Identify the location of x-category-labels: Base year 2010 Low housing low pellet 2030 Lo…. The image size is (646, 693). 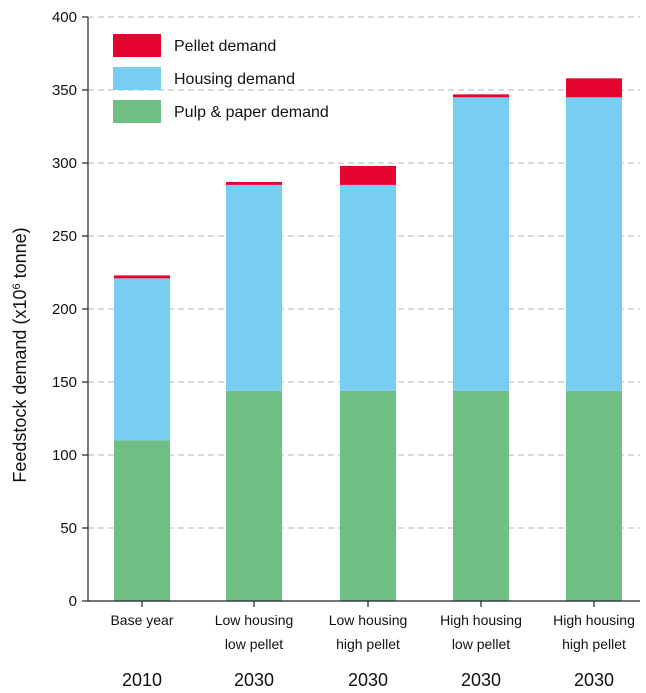
(372, 651).